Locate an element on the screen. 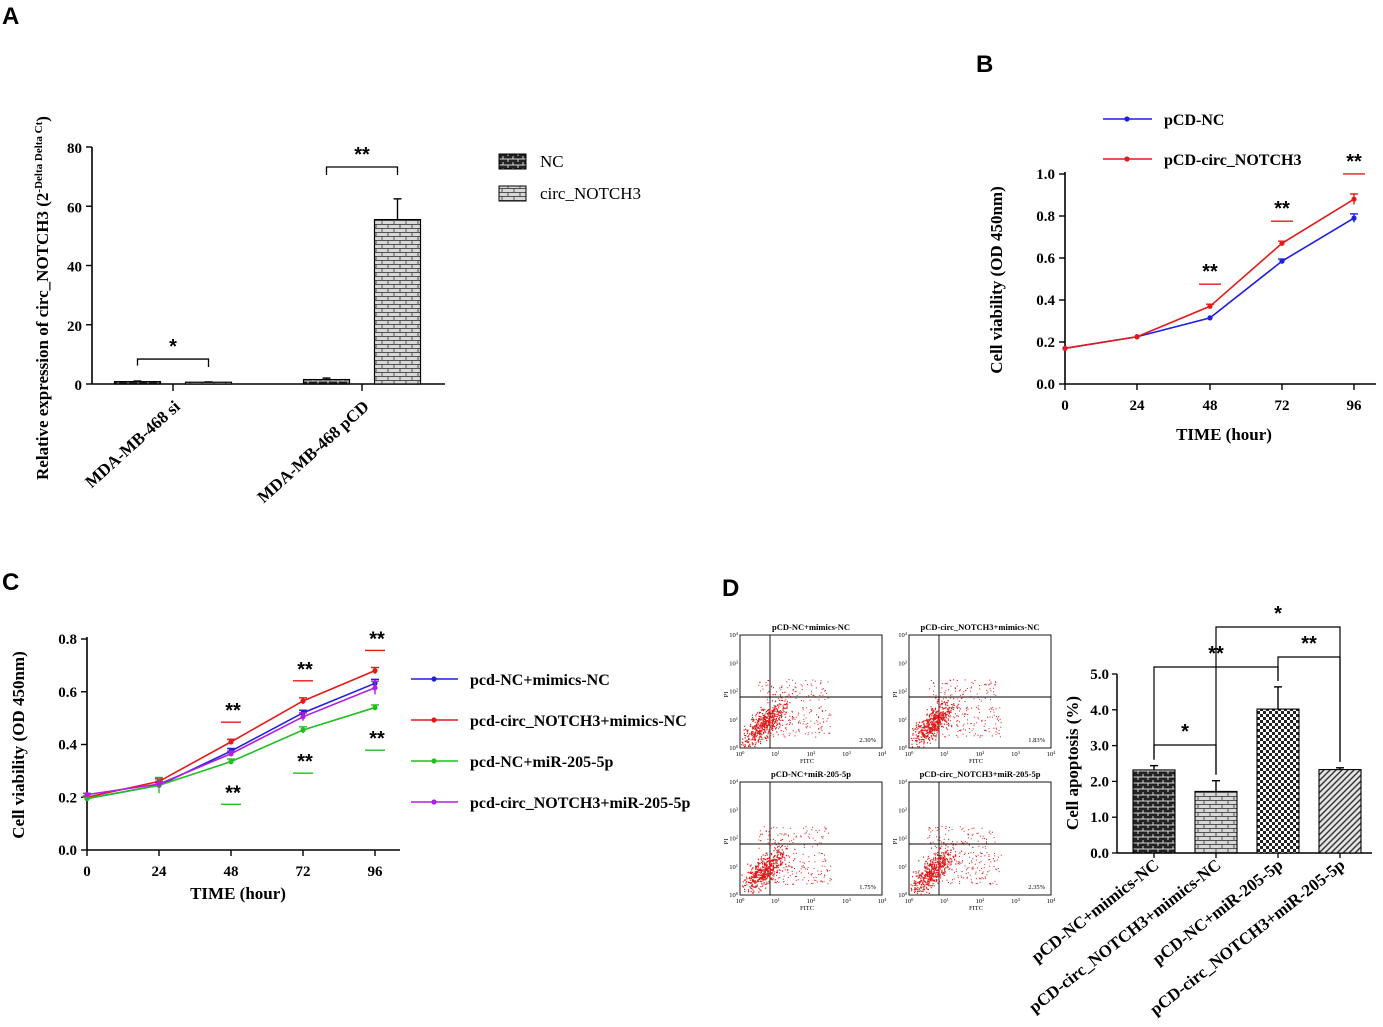  y-tick-label: 4.0 is located at coordinates (1099, 711).